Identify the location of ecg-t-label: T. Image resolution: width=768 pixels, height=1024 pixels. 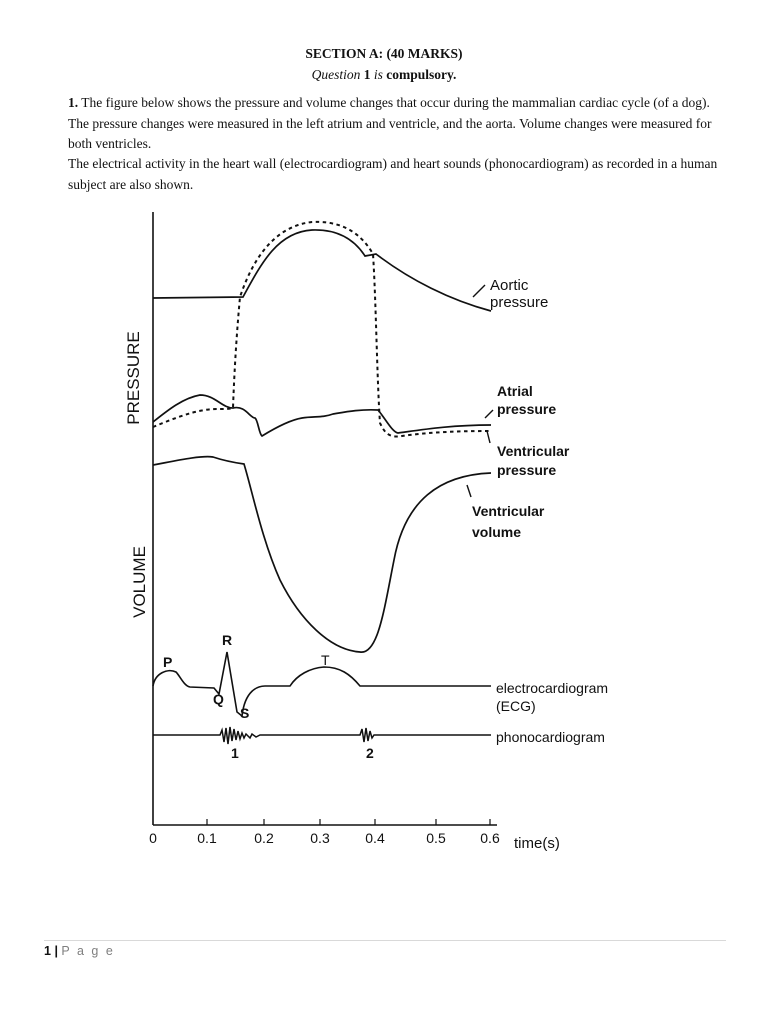
(325, 660).